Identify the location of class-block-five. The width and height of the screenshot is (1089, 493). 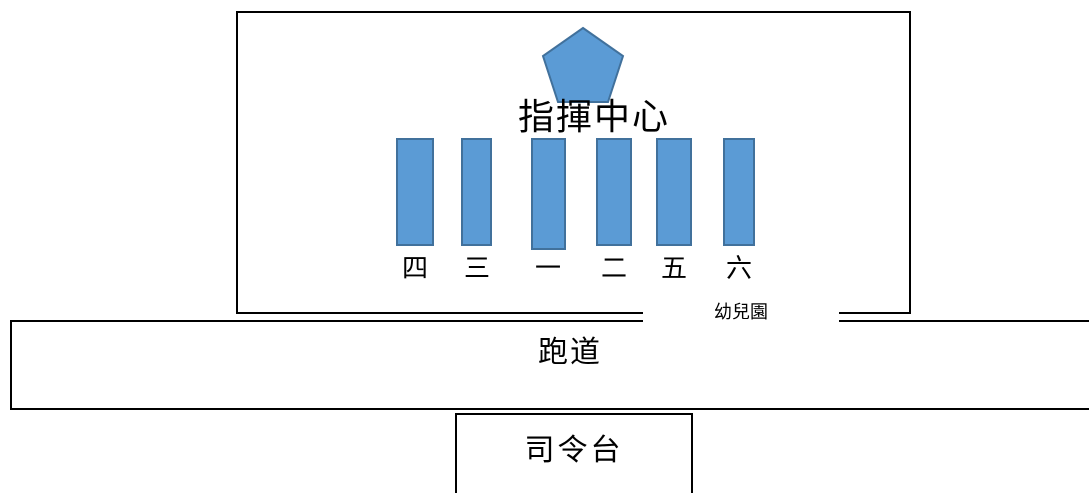
(674, 192).